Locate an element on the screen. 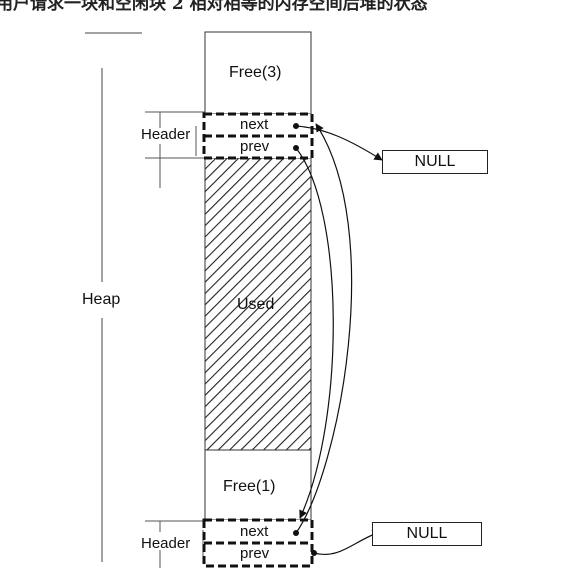  null-box-bottom: NULL is located at coordinates (427, 534).